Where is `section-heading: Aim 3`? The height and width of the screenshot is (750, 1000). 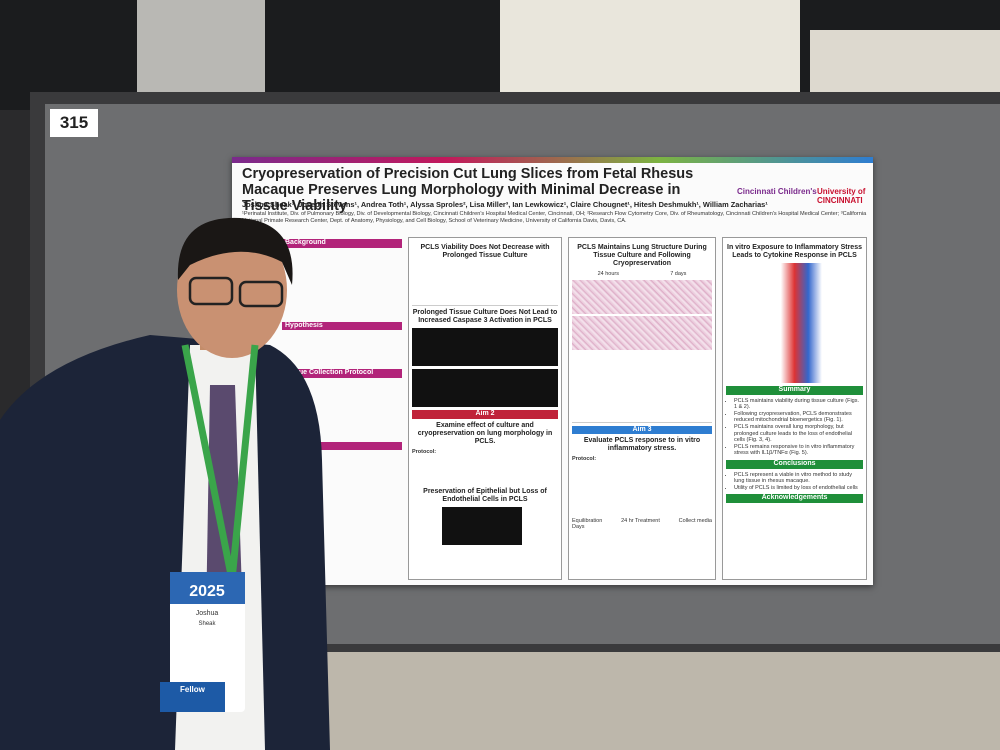
section-heading: Aim 3 is located at coordinates (642, 430).